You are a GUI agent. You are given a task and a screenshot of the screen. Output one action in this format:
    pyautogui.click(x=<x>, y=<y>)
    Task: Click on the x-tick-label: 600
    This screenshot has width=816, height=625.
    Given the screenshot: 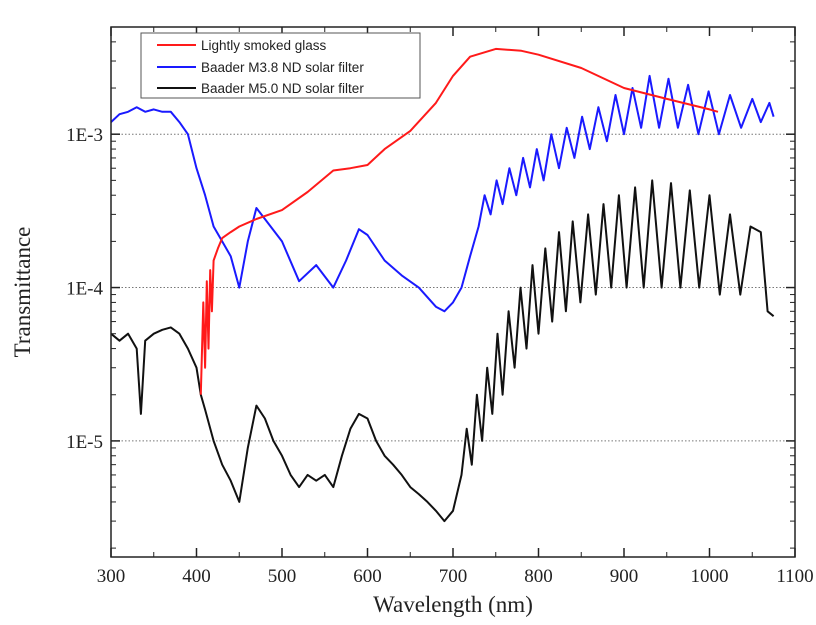 What is the action you would take?
    pyautogui.click(x=367, y=576)
    